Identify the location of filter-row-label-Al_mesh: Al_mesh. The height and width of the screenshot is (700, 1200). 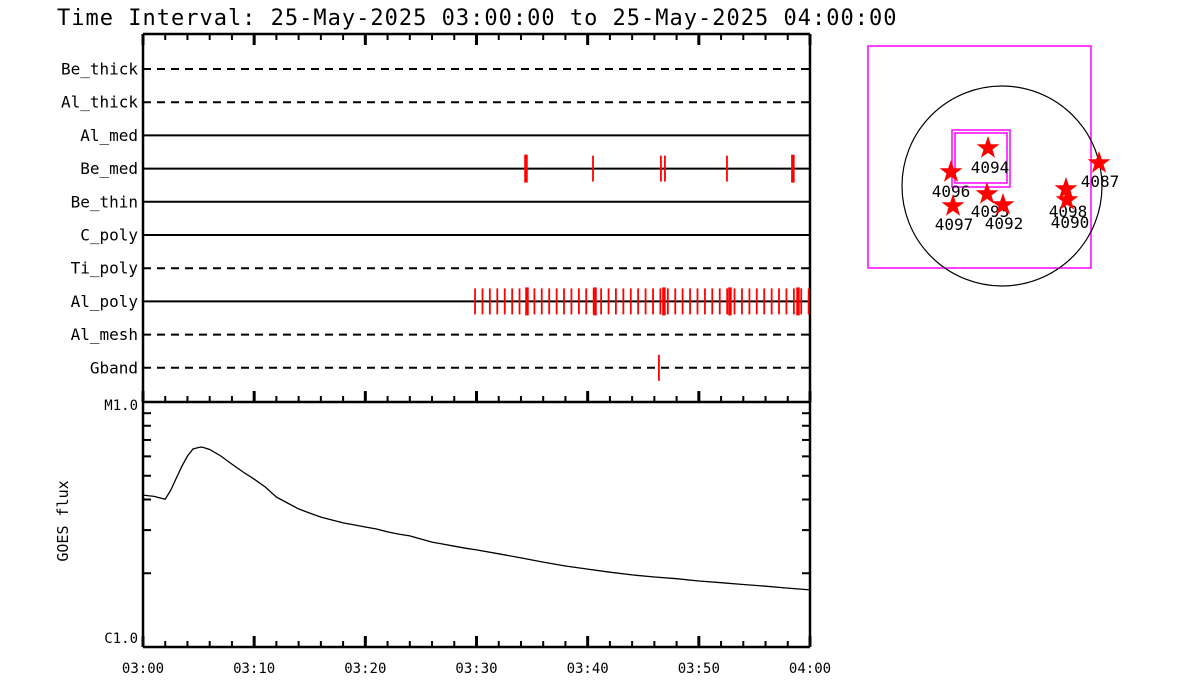
(104, 334).